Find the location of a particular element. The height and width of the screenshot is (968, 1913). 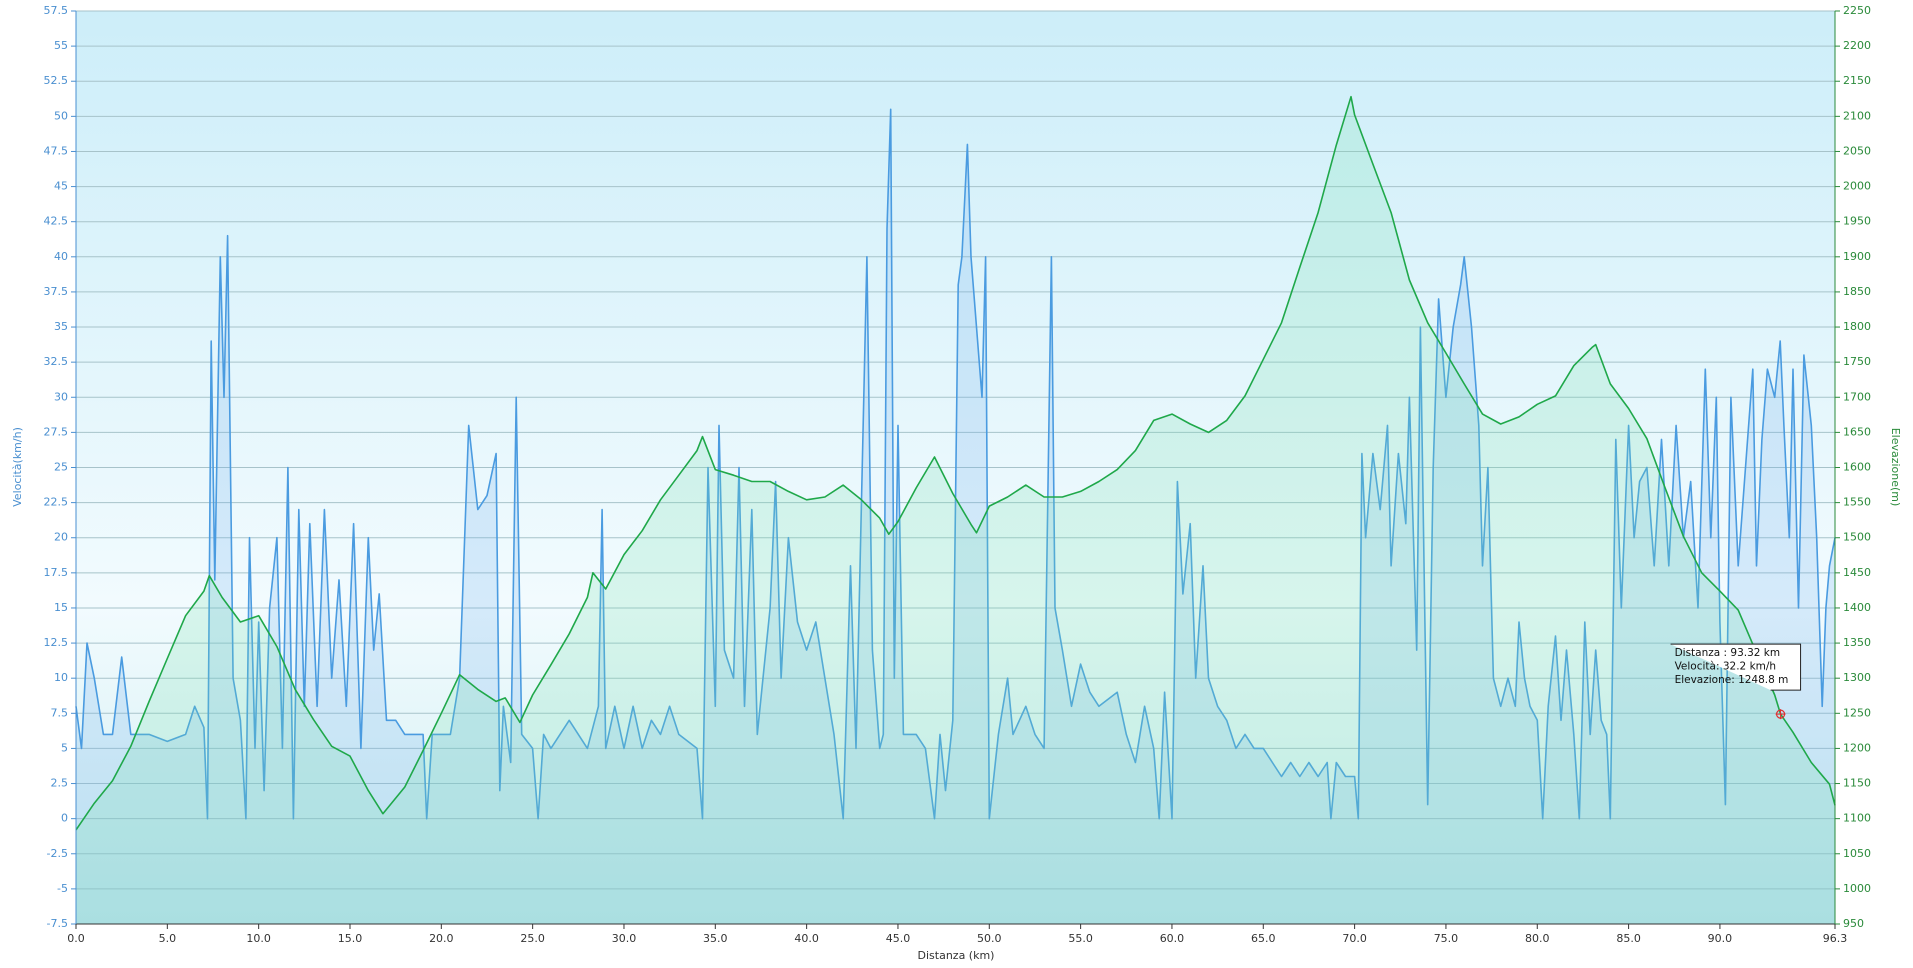

x-tick-label: 65.0 is located at coordinates (1263, 938).